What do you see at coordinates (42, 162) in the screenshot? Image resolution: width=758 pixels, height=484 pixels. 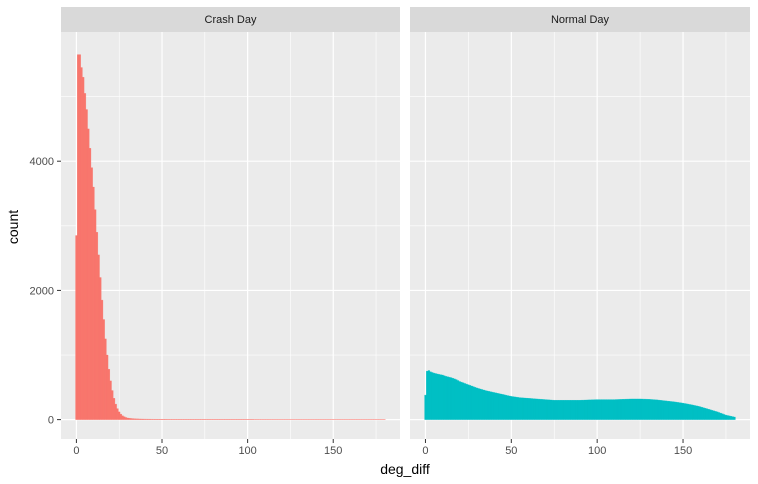 I see `y-tick-label: 4000` at bounding box center [42, 162].